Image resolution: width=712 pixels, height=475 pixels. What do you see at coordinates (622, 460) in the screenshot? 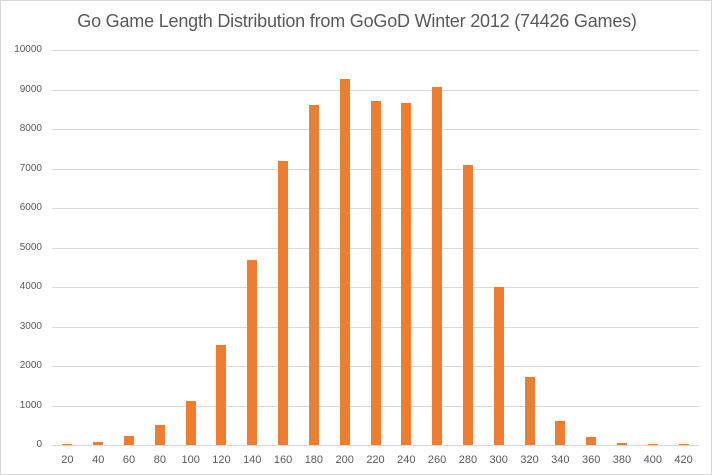
I see `x-tick-label: 380` at bounding box center [622, 460].